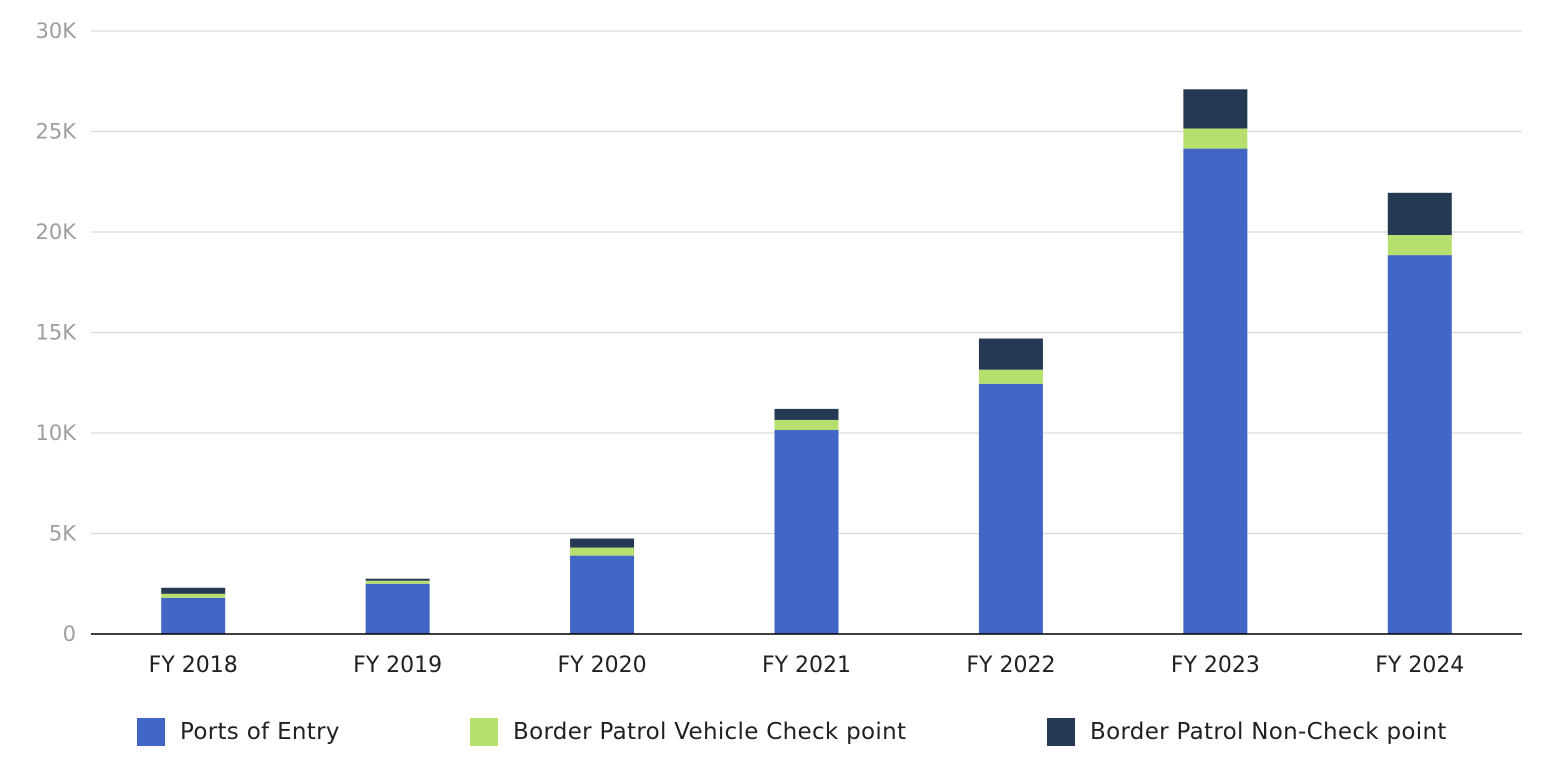 This screenshot has height=772, width=1548. Describe the element at coordinates (1215, 391) in the screenshot. I see `bar-fy-2023-ports-of-entry` at that location.